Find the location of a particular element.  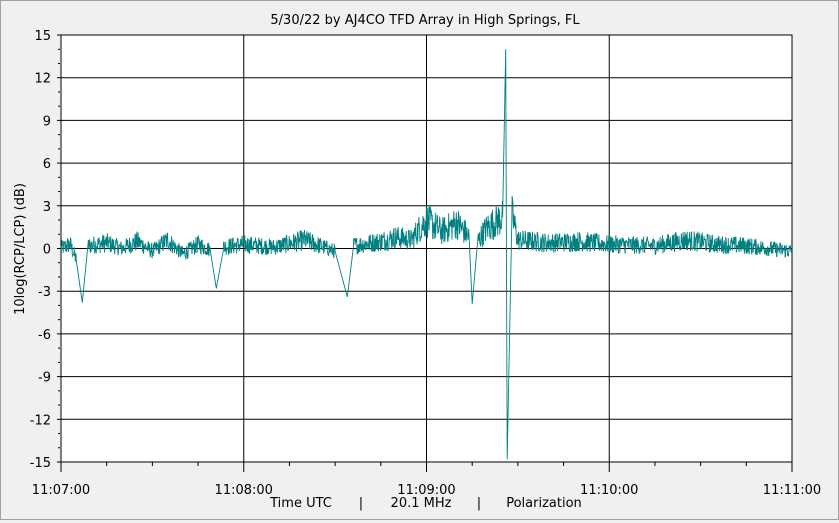

y-tick-label: 15 is located at coordinates (42, 36).